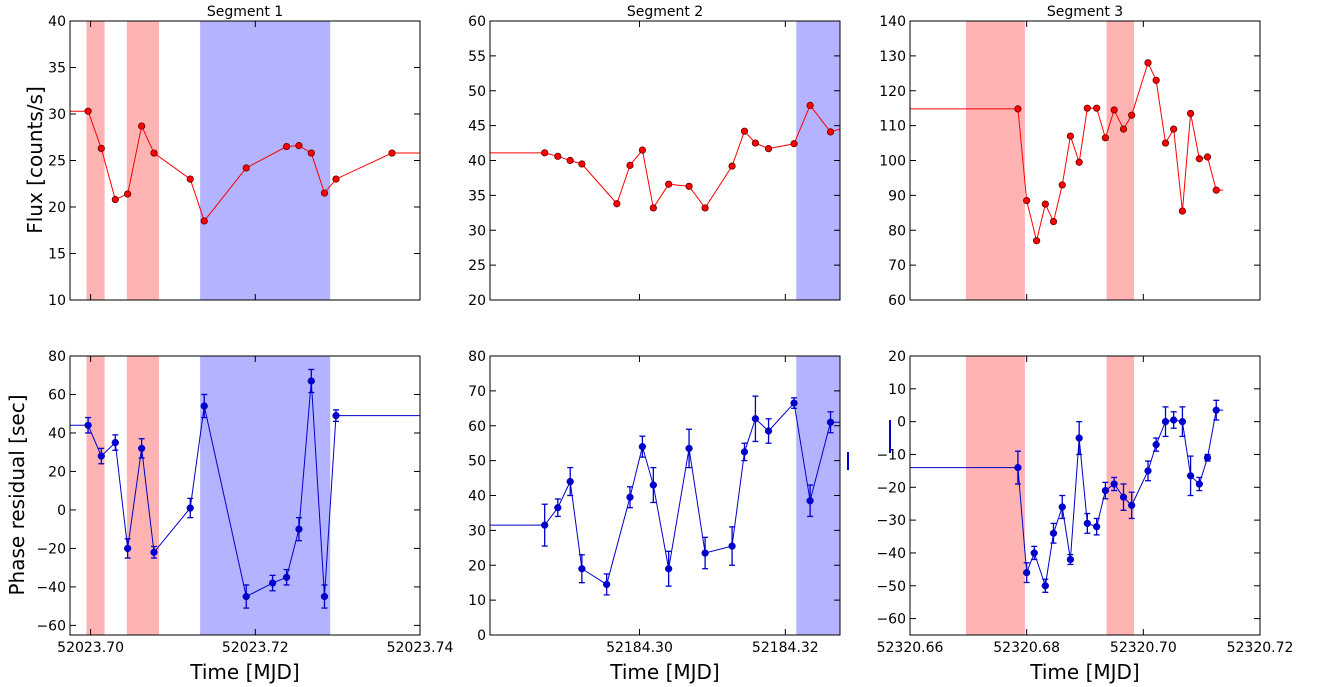 The image size is (1317, 687). Describe the element at coordinates (897, 266) in the screenshot. I see `y-tick-label: 70` at that location.